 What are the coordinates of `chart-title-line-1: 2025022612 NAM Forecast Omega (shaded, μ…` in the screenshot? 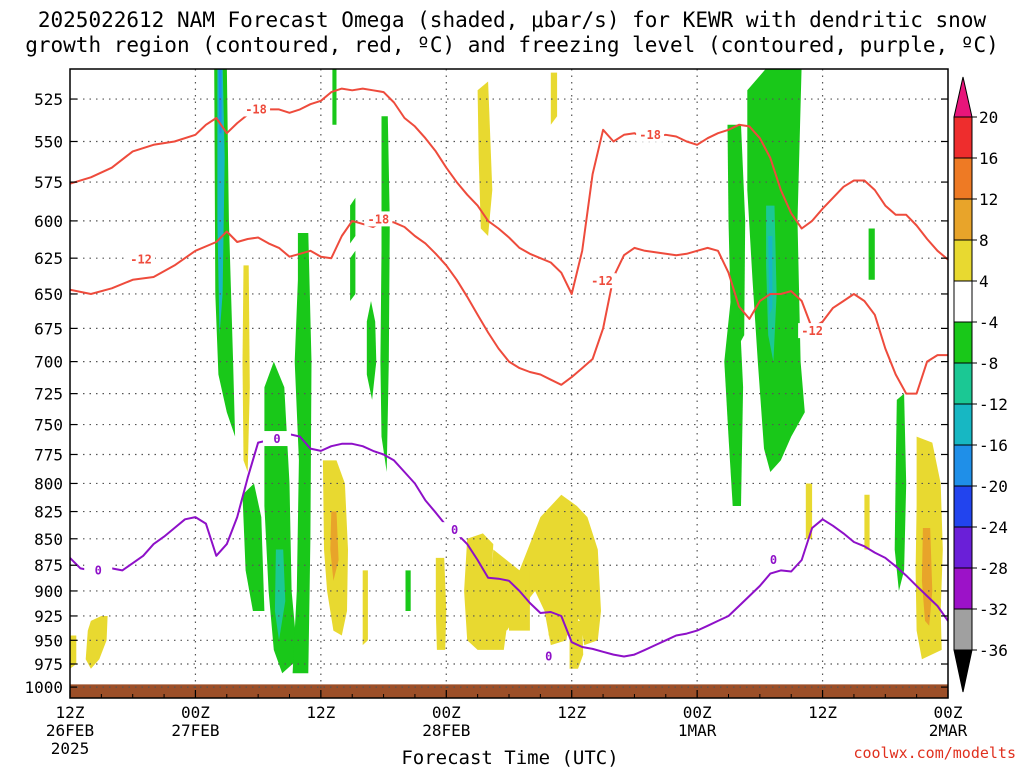 It's located at (512, 20).